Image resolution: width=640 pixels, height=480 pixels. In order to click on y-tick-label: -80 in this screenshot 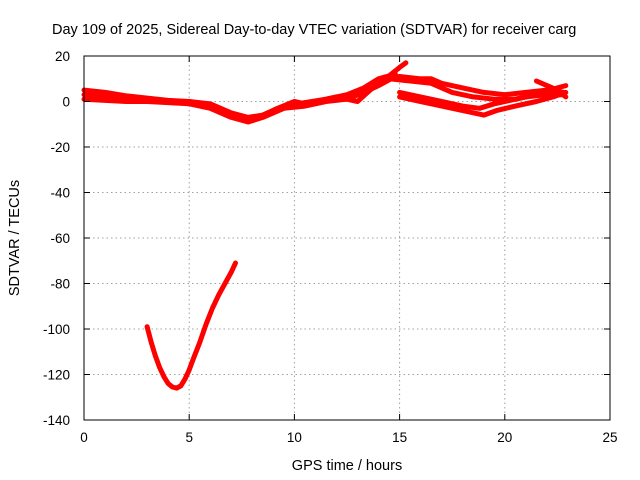, I will do `click(60, 284)`.